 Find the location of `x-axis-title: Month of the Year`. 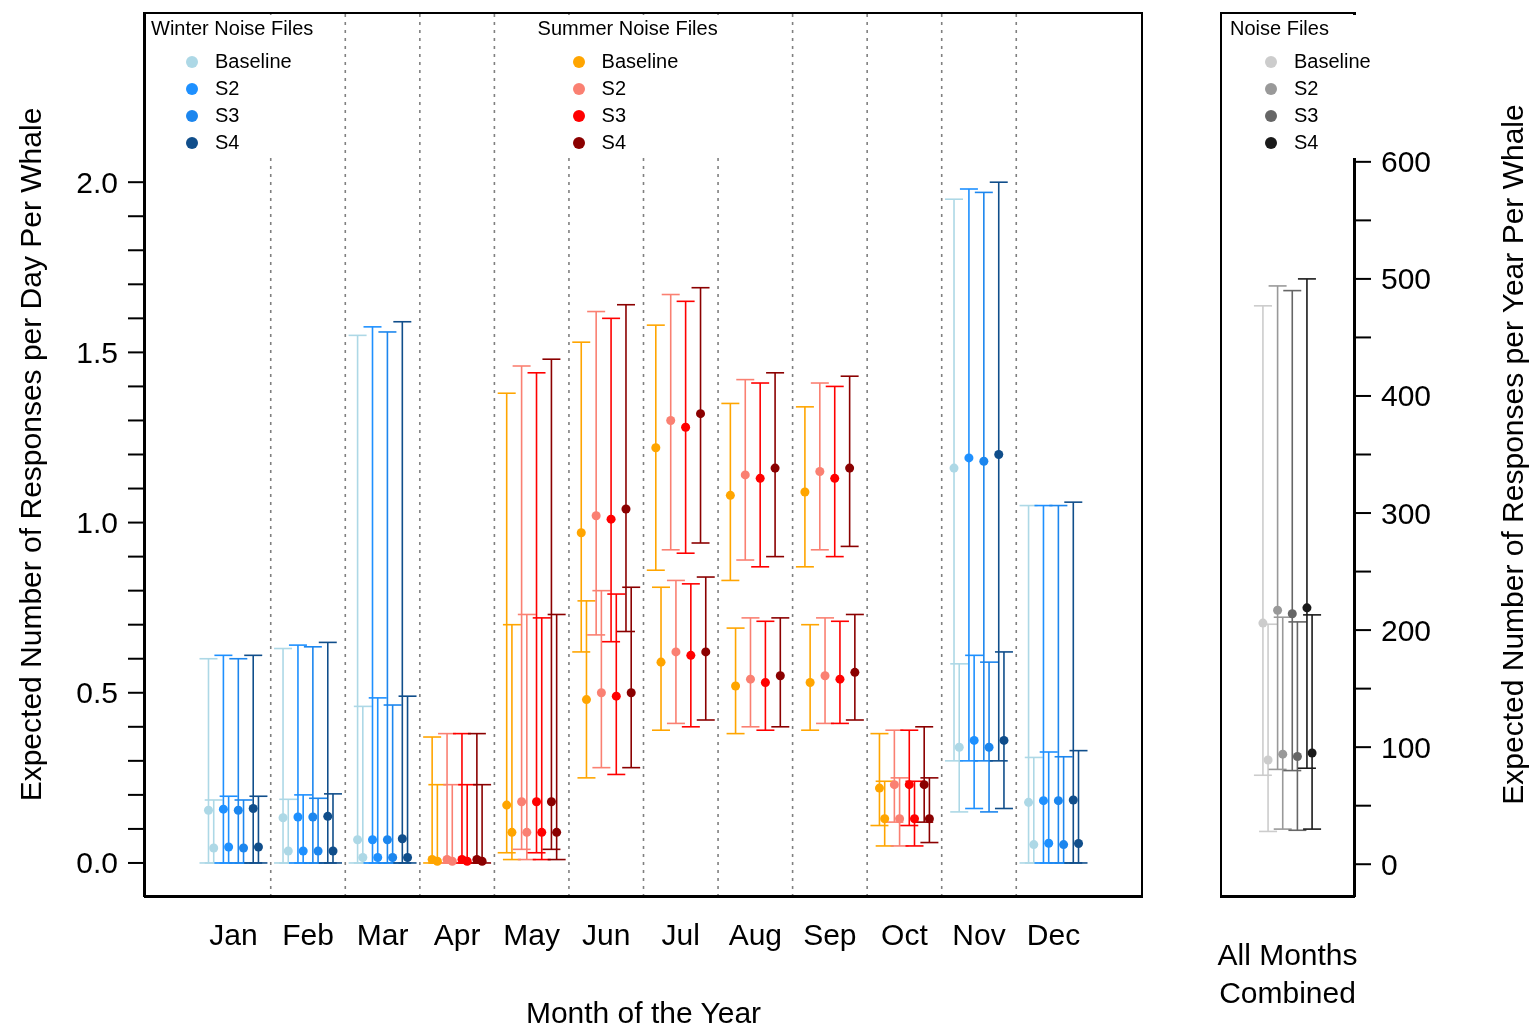

x-axis-title: Month of the Year is located at coordinates (643, 1011).